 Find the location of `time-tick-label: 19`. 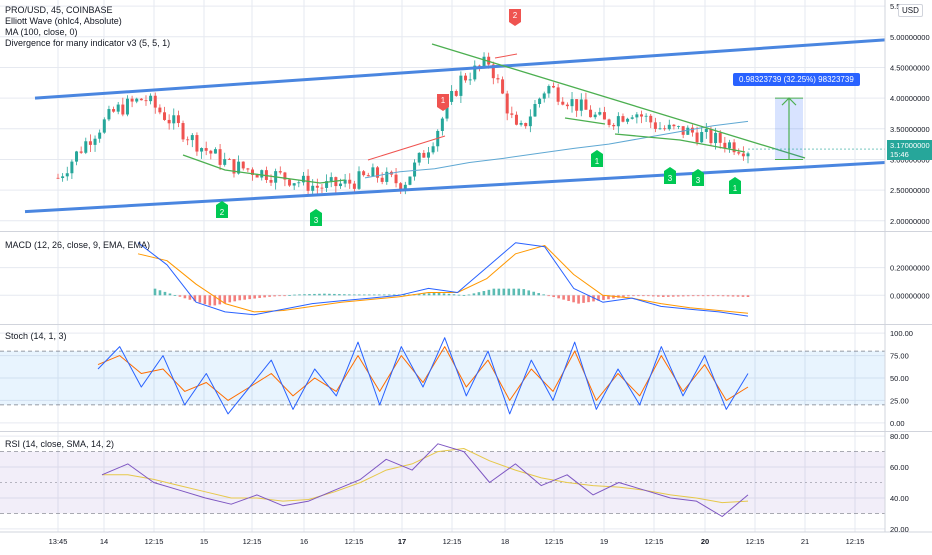

time-tick-label: 19 is located at coordinates (604, 541).